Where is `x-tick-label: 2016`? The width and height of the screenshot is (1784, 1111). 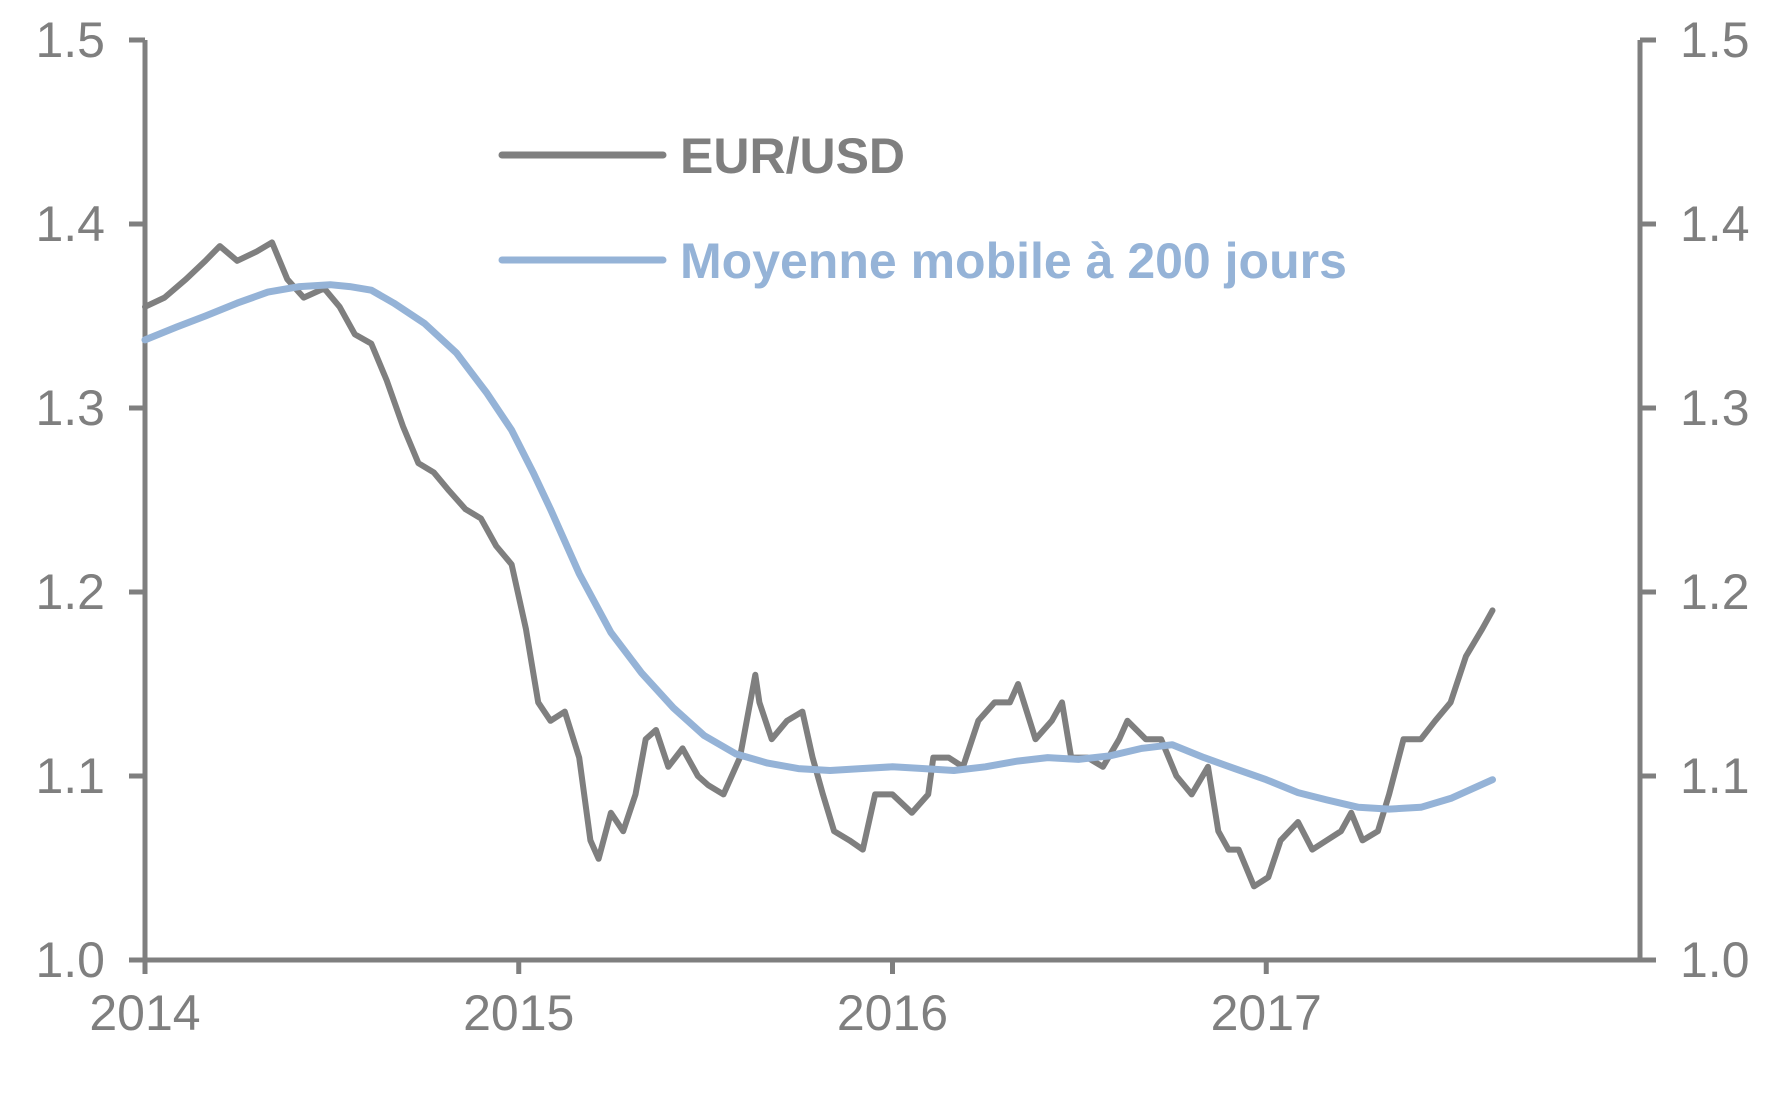
x-tick-label: 2016 is located at coordinates (892, 1013).